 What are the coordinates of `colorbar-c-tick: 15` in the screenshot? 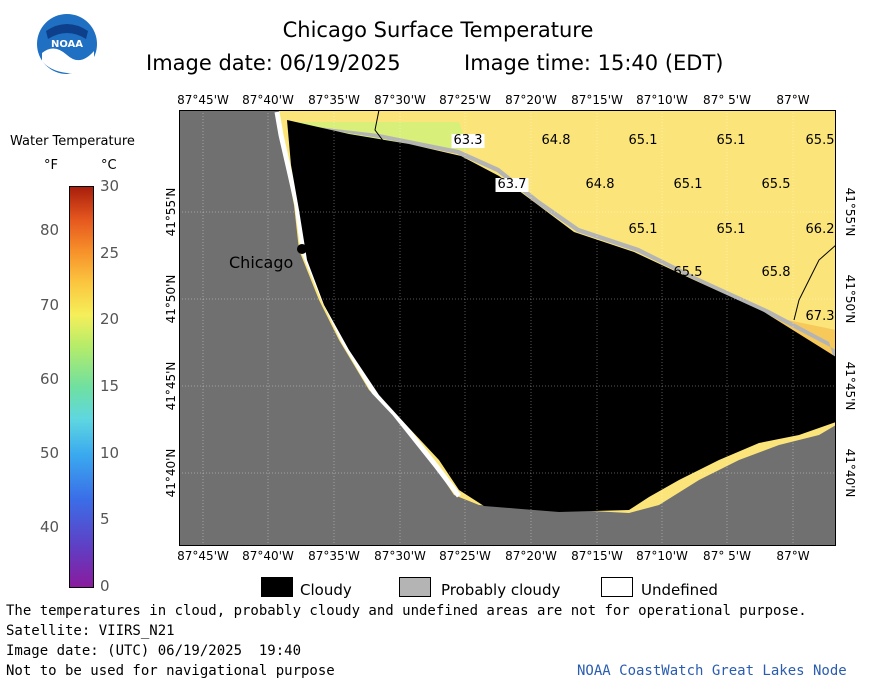 It's located at (110, 386).